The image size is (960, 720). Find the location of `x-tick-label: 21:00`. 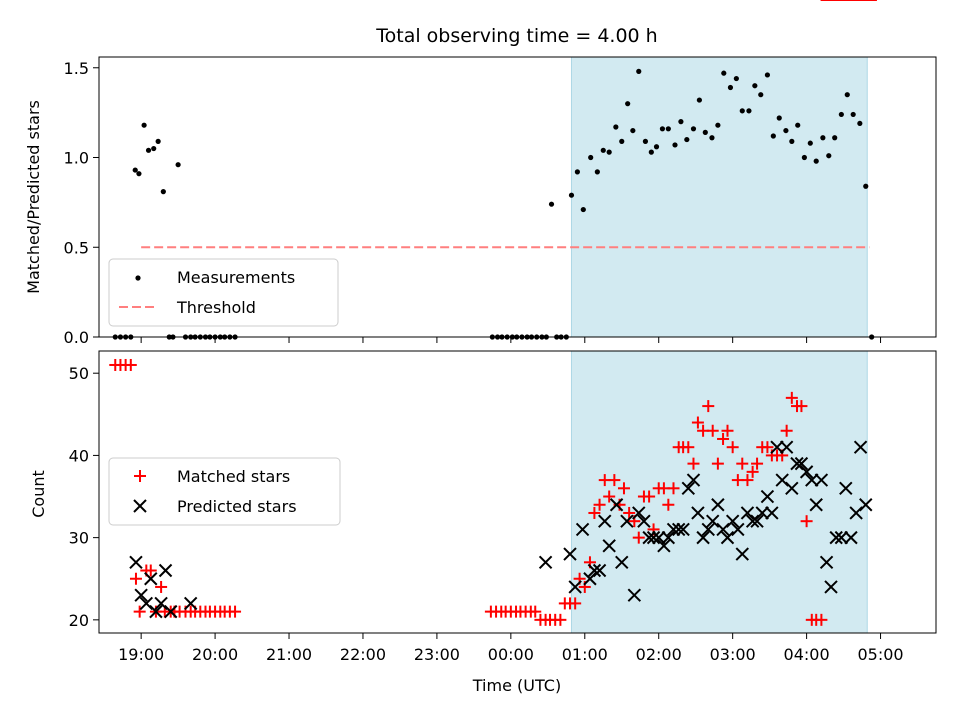

x-tick-label: 21:00 is located at coordinates (289, 654).